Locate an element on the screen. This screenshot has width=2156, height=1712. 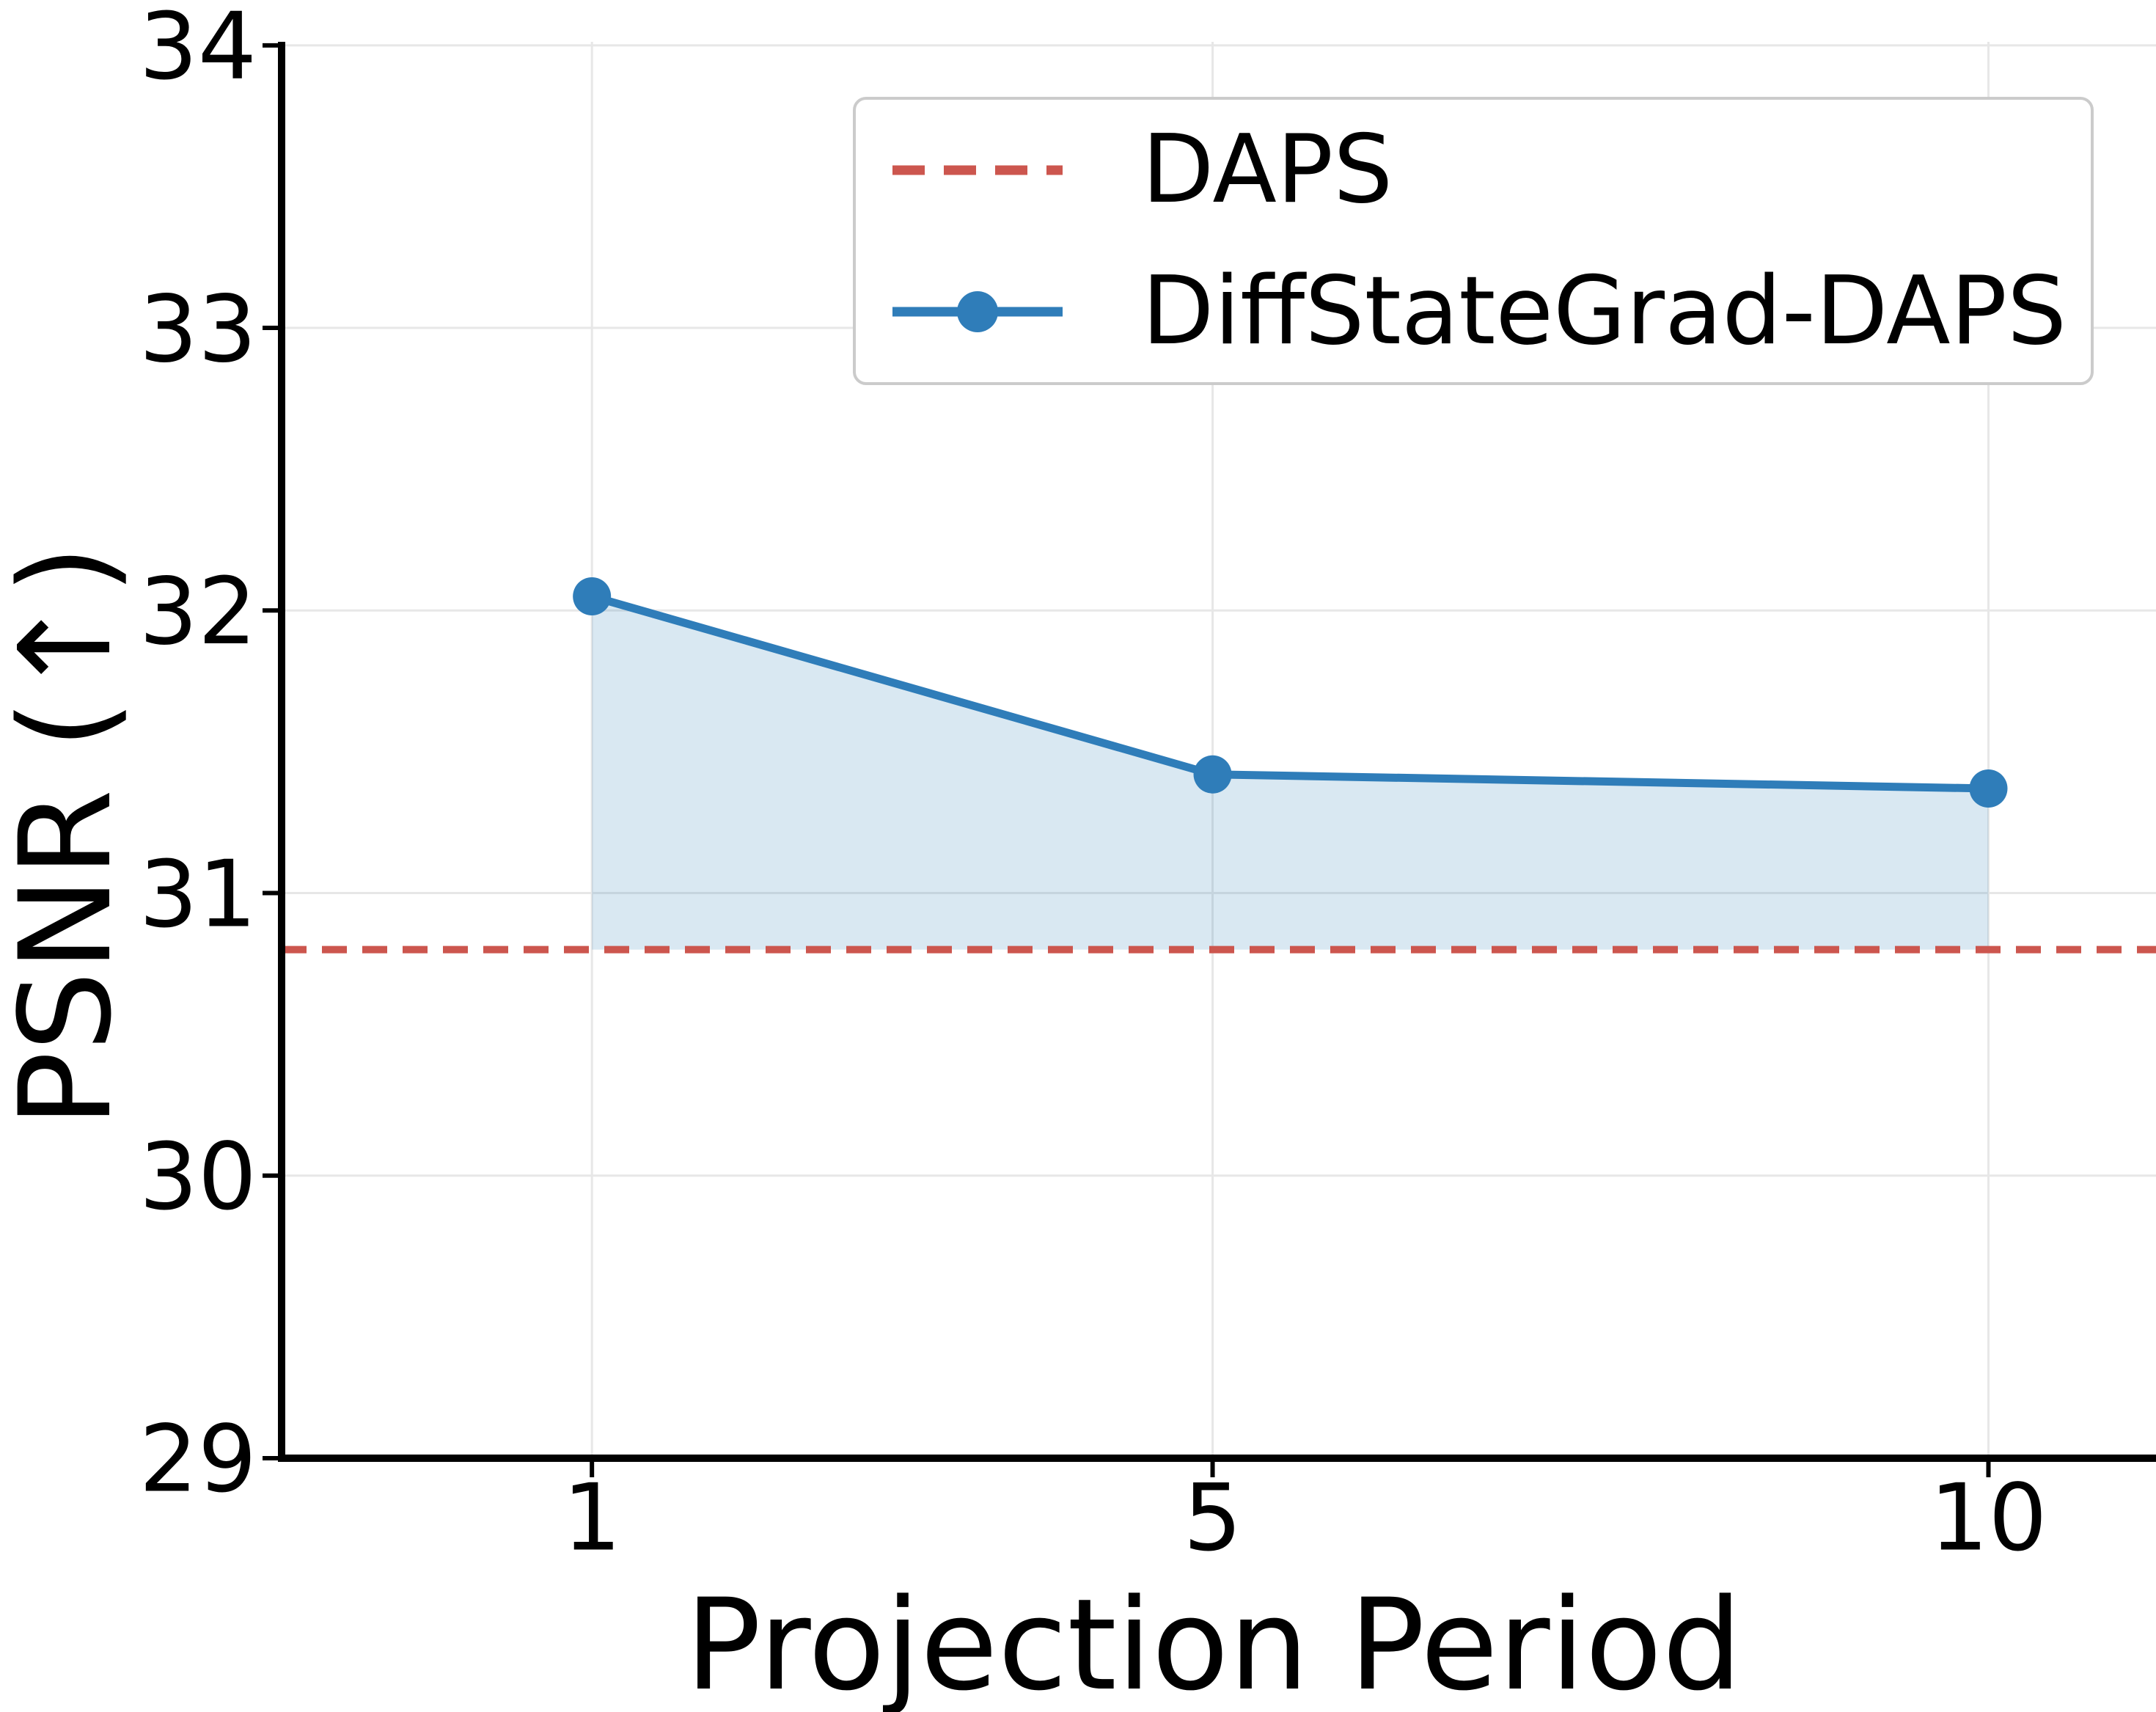
legend-label-diffstategrad: DiffStateGrad-DAPS is located at coordinates (1604, 311).